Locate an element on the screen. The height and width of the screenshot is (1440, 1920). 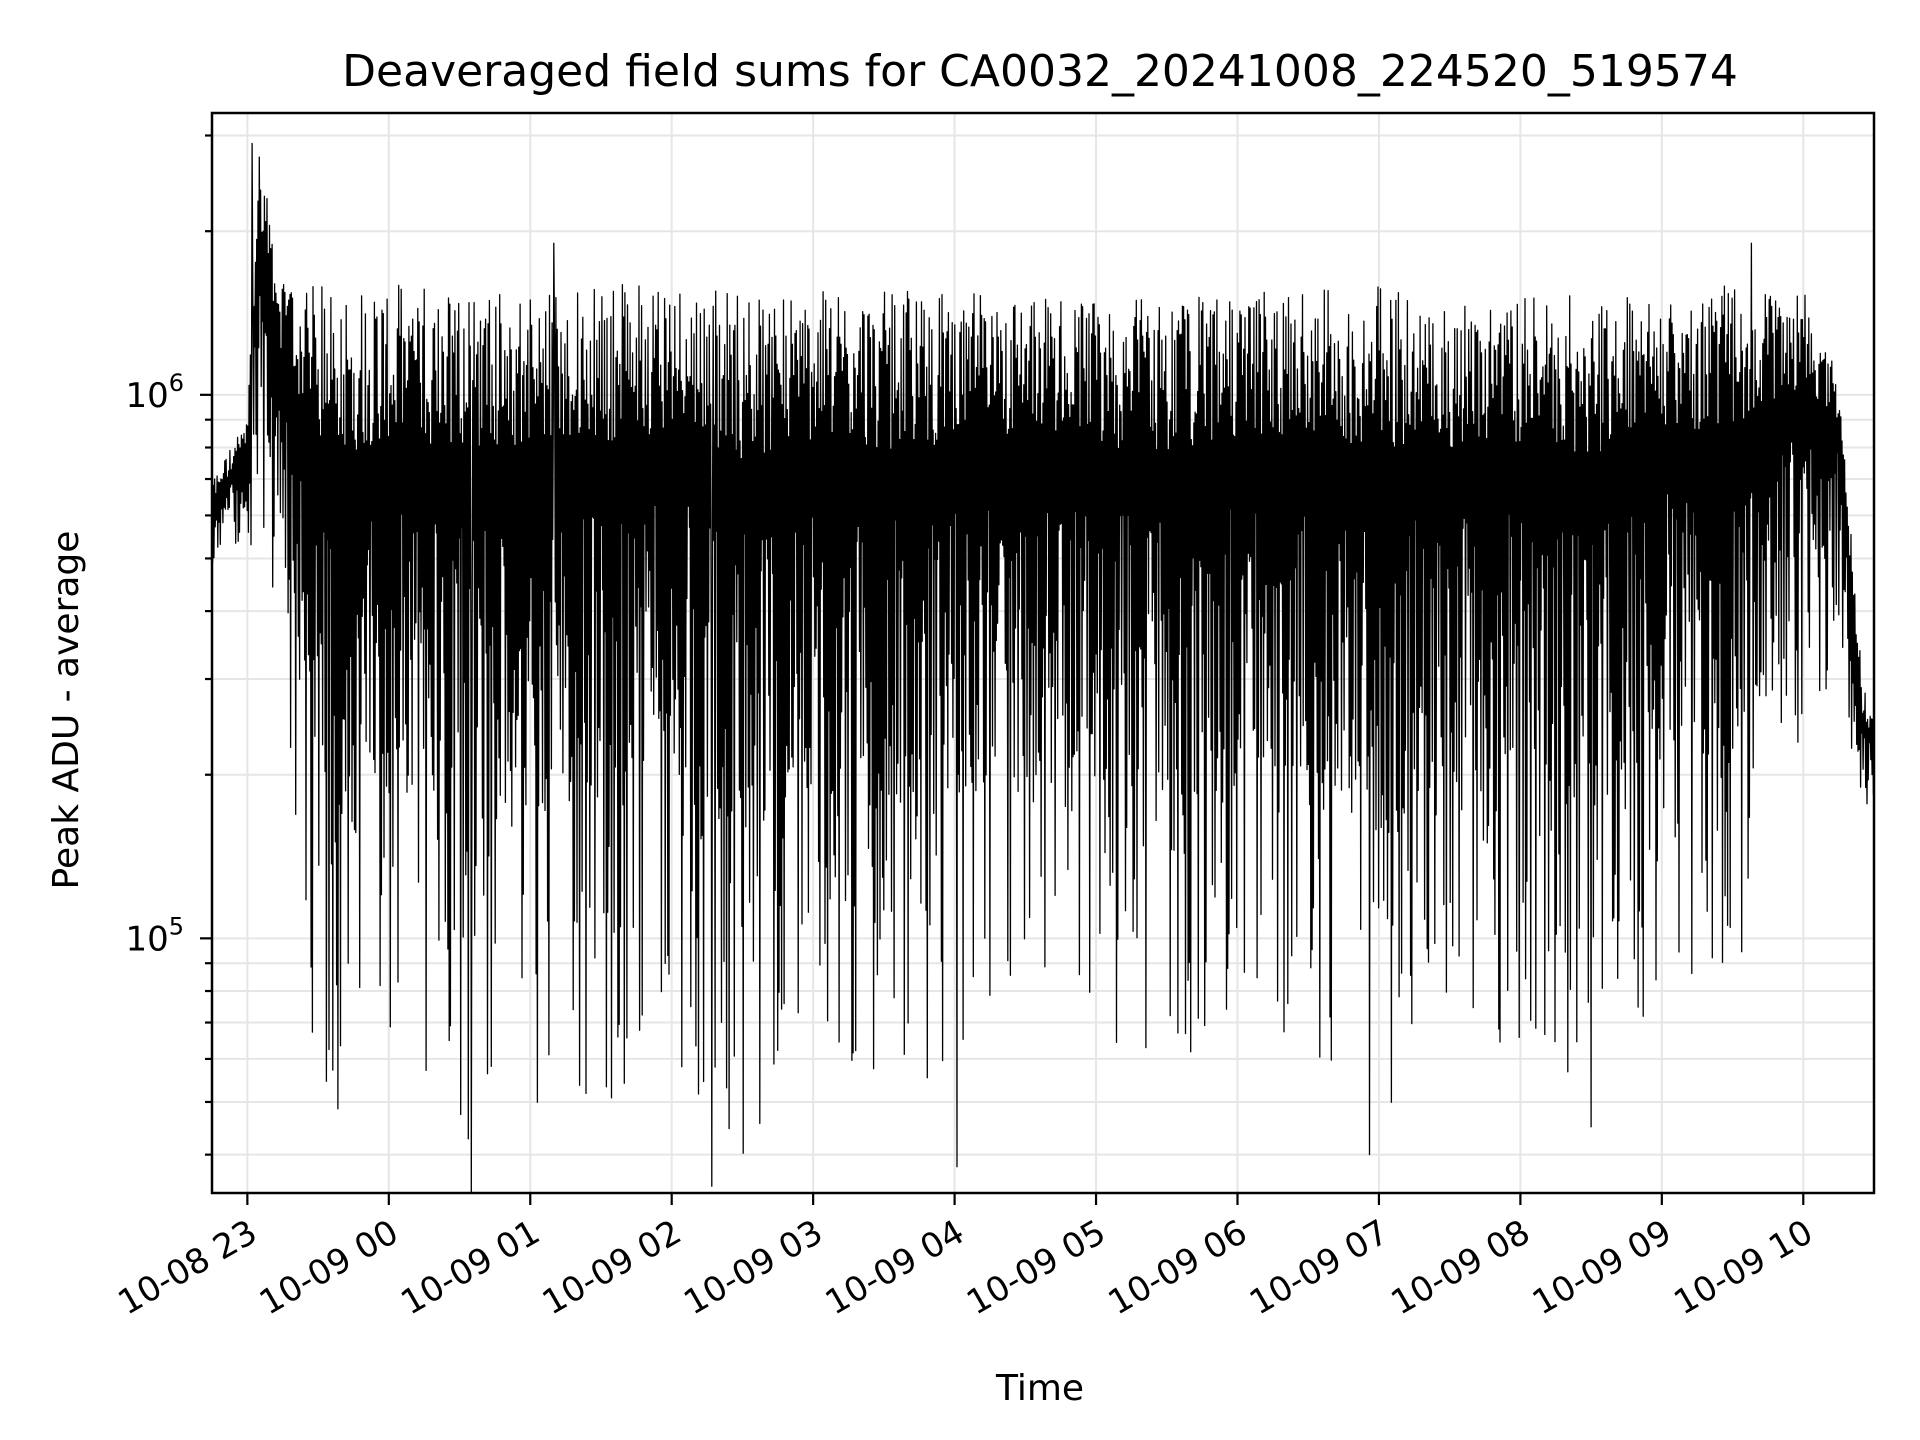
y-tick-label: 10⁶ is located at coordinates (154, 392).